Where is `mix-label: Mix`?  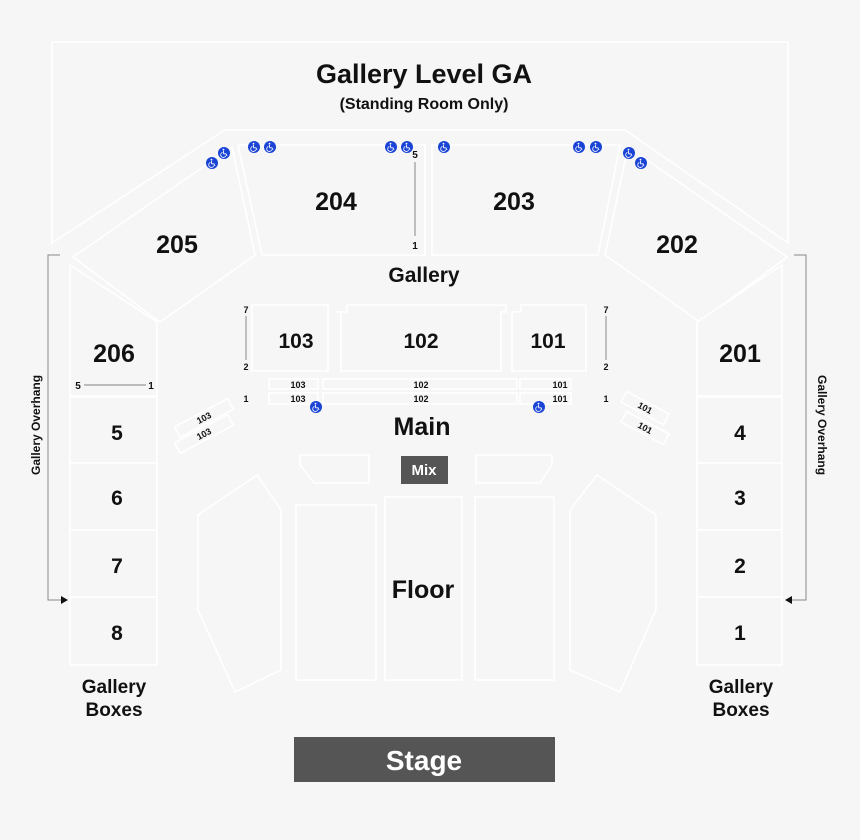
mix-label: Mix is located at coordinates (424, 470).